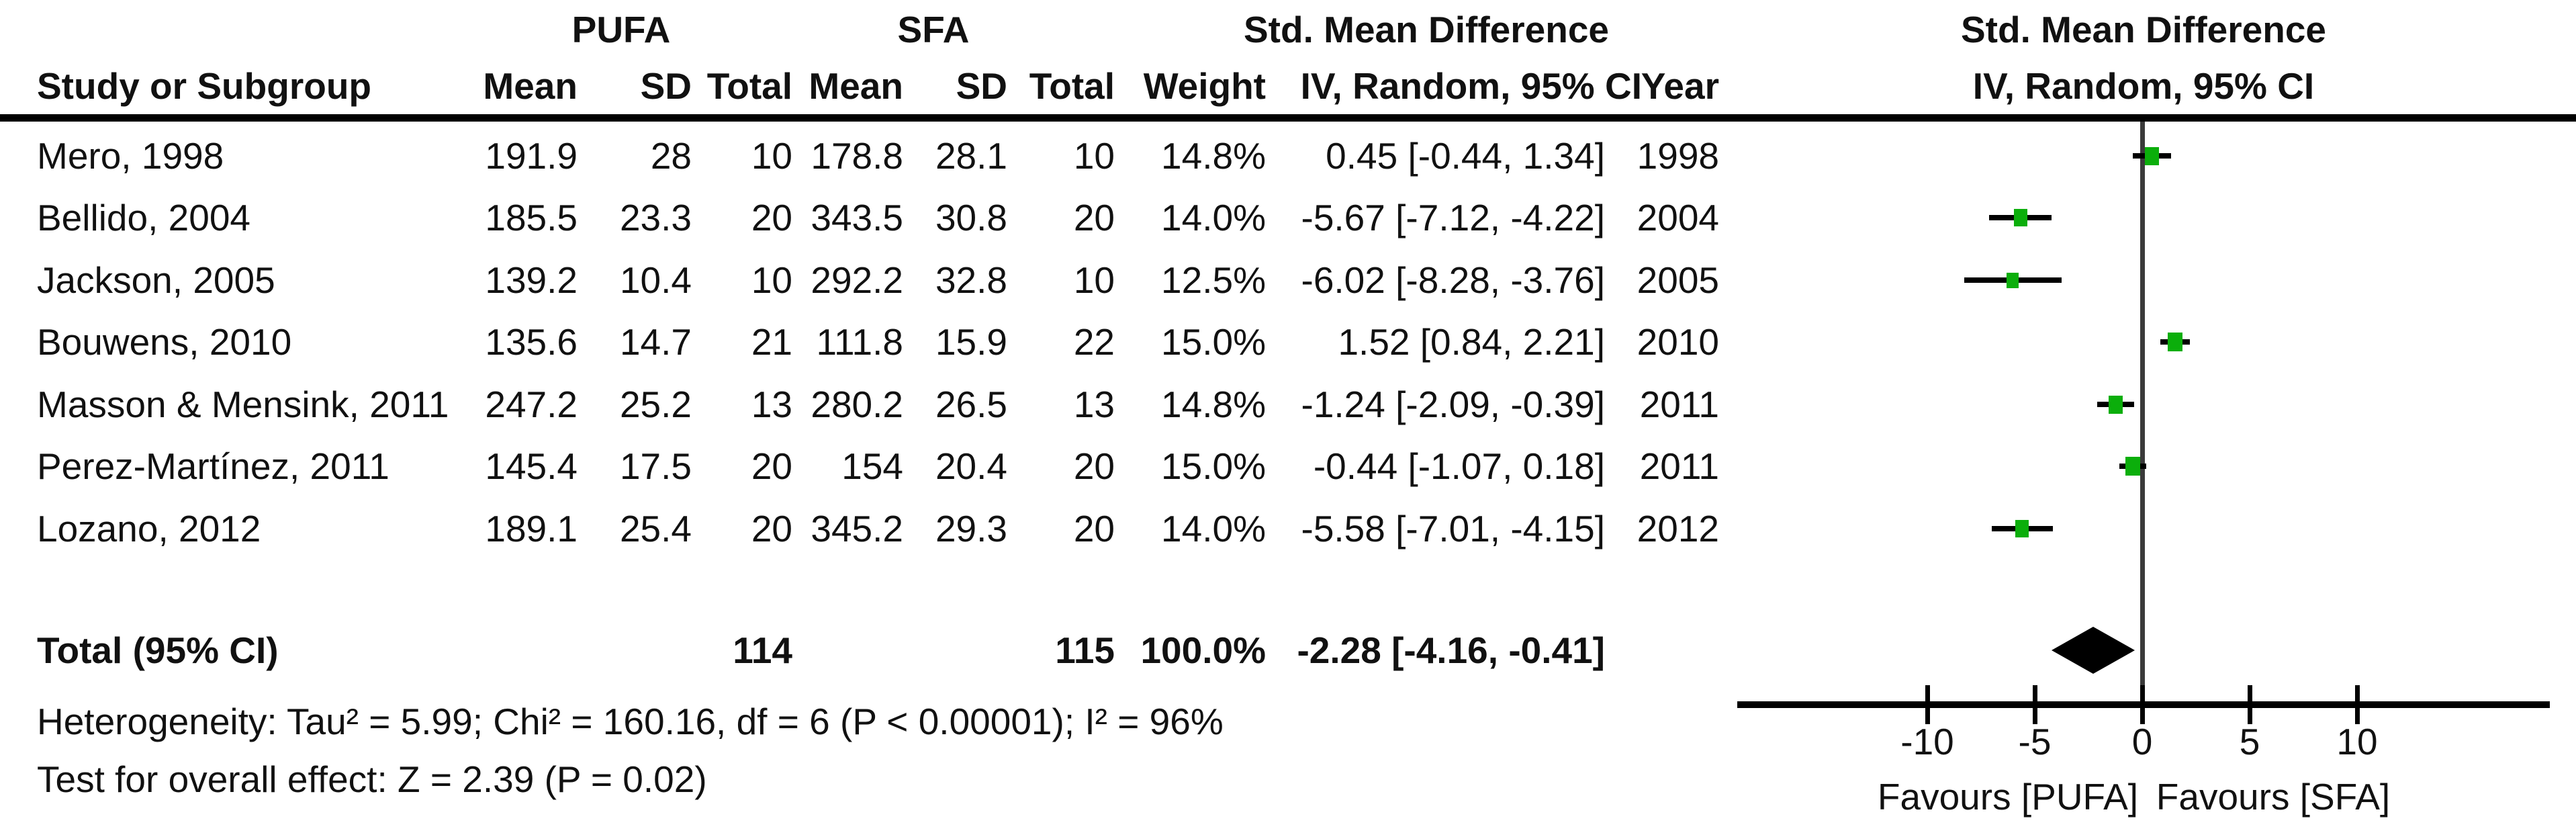 This screenshot has height=835, width=2576. I want to click on pufa-total-cell: 13, so click(771, 405).